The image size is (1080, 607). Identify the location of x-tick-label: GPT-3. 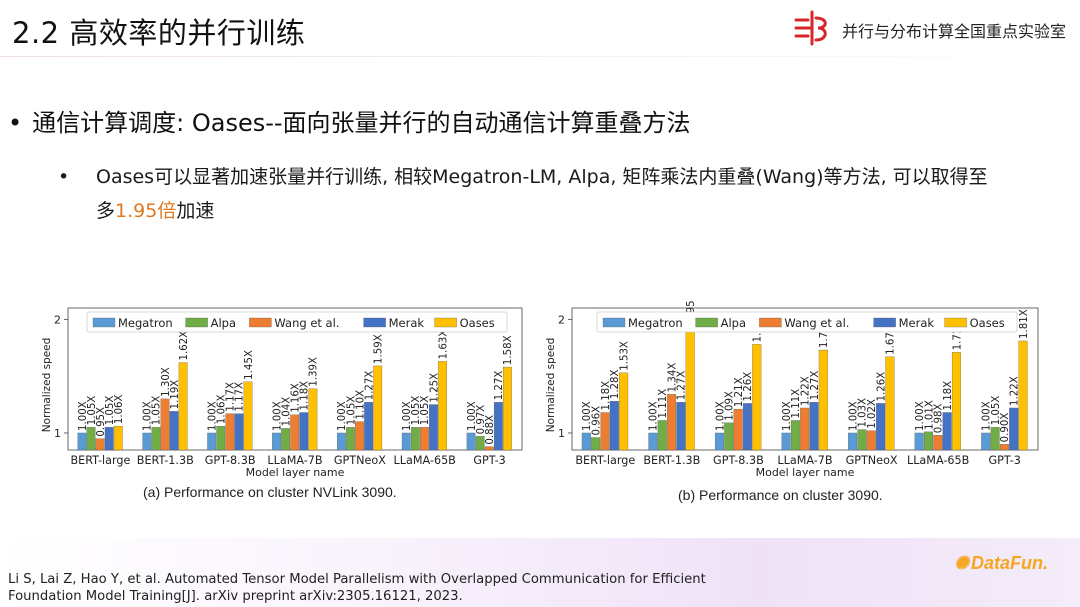
(489, 460).